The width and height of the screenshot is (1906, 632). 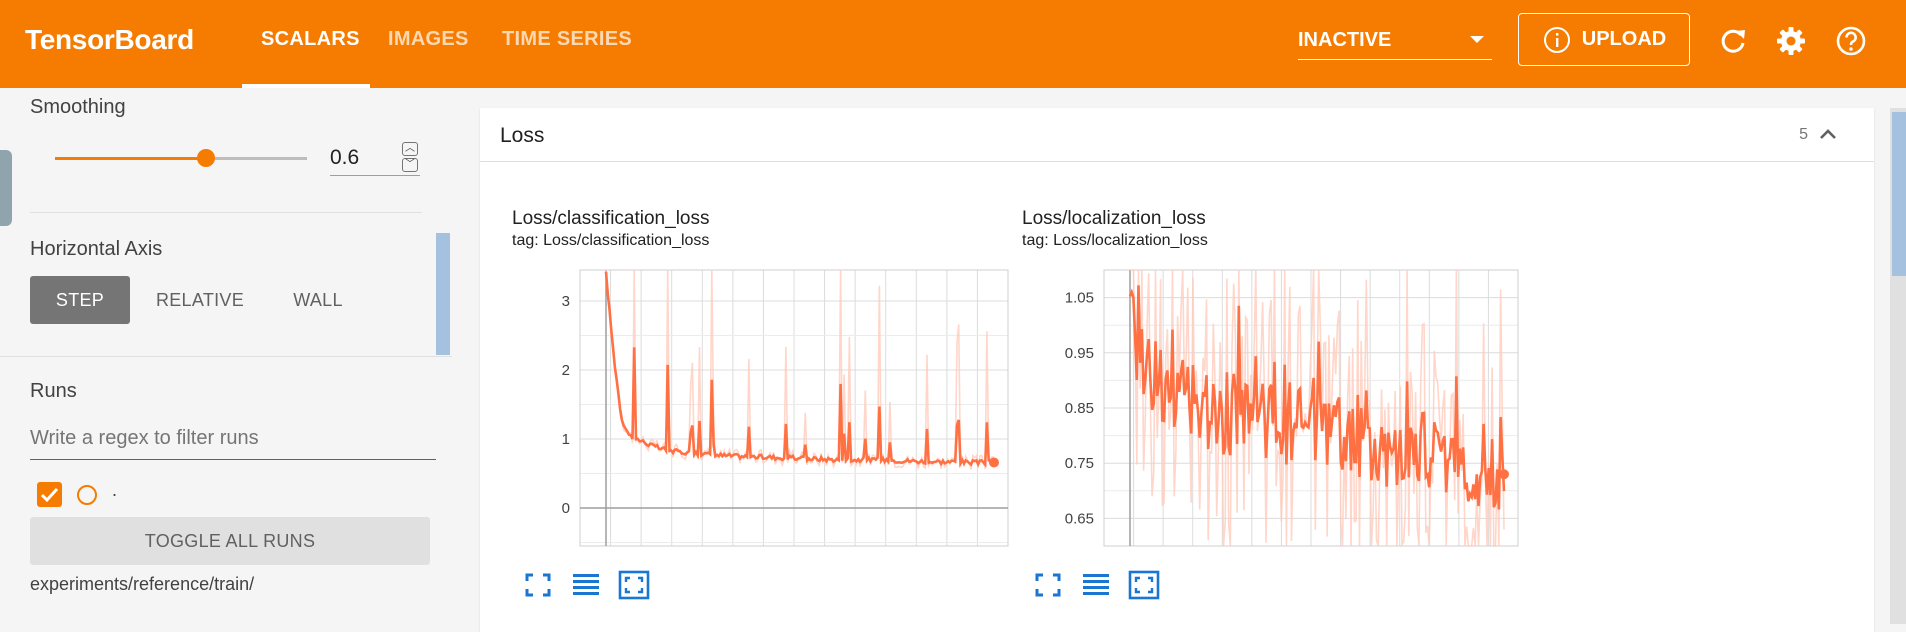 I want to click on smoothing-slider-thumb, so click(x=206, y=158).